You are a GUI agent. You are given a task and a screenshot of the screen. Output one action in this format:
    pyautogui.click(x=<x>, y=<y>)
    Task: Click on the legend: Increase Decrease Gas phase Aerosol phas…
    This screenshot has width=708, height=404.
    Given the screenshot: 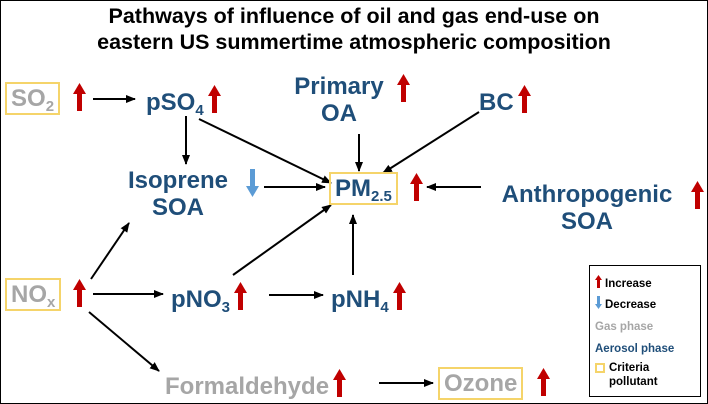 What is the action you would take?
    pyautogui.click(x=645, y=331)
    